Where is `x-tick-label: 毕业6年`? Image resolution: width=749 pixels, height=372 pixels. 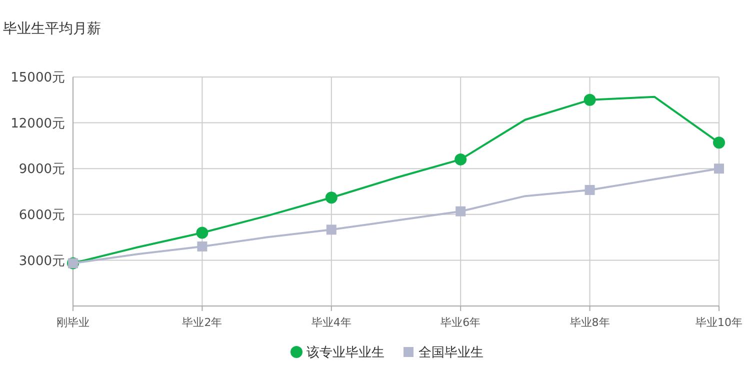
x-tick-label: 毕业6年 is located at coordinates (460, 322).